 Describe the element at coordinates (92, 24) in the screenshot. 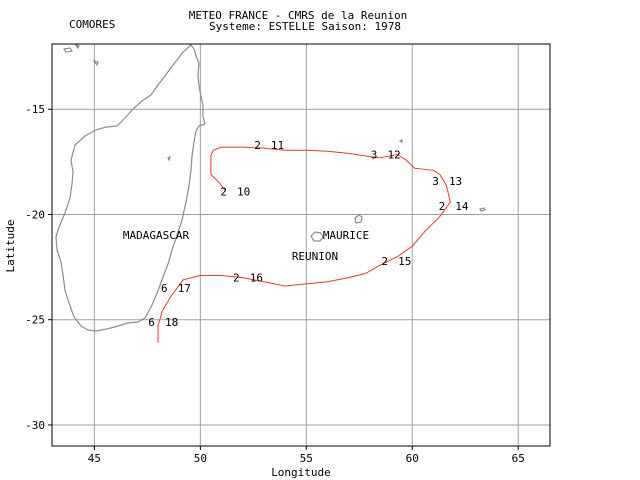

I see `comores-label: COMORES` at that location.